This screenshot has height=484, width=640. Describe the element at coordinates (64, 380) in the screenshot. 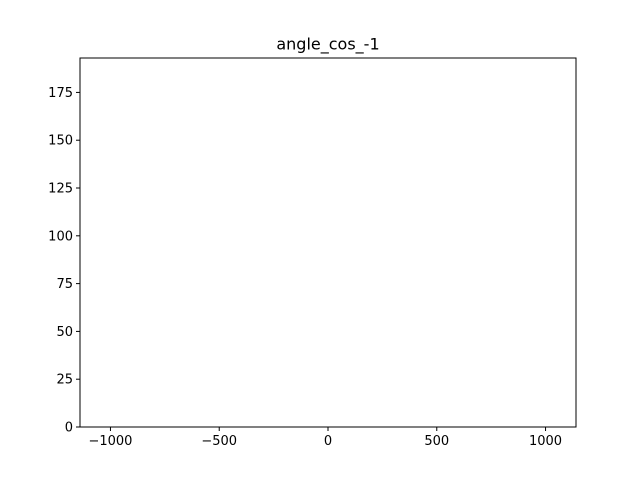

I see `y-tick-label: 25` at that location.